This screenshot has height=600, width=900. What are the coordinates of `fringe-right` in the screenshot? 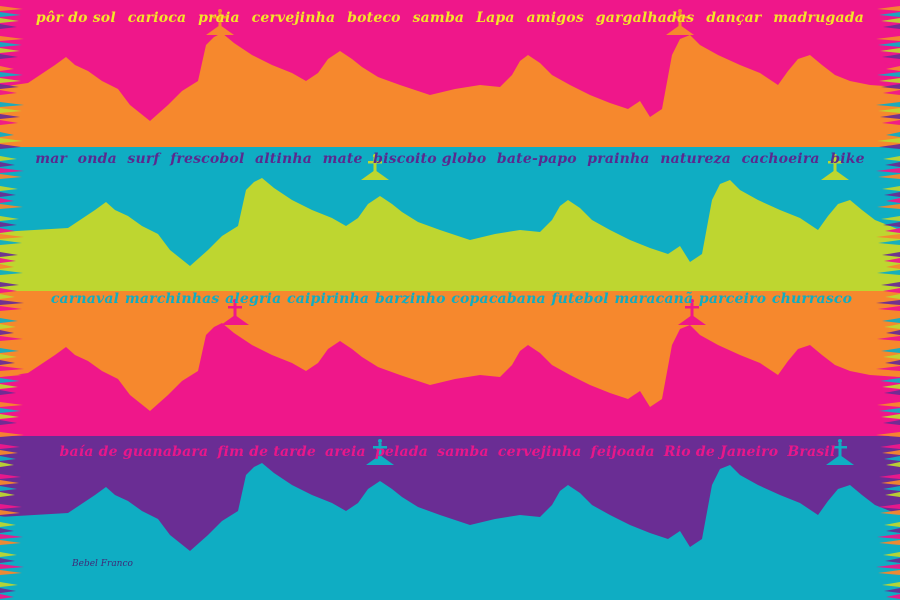 It's located at (888, 299).